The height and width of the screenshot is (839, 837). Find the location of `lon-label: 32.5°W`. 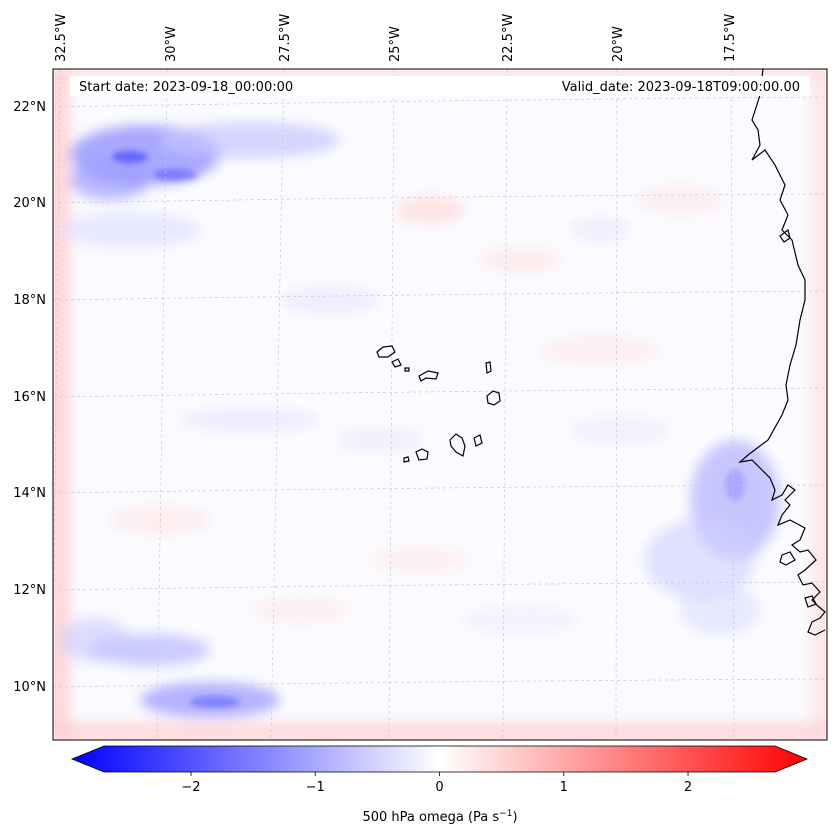

lon-label: 32.5°W is located at coordinates (61, 38).